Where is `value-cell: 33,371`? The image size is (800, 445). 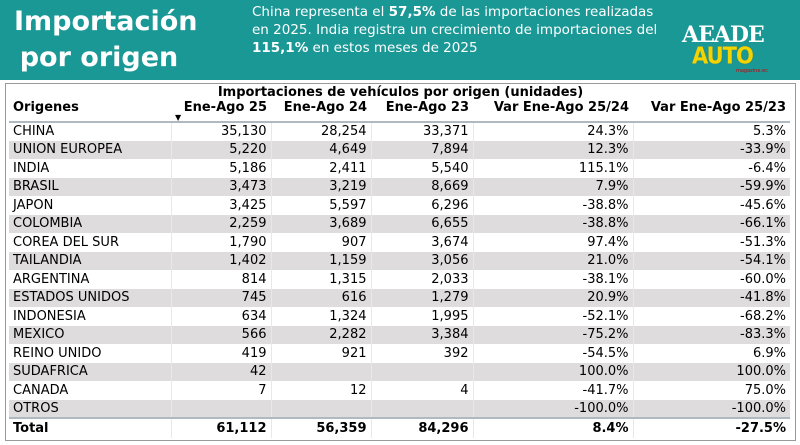 value-cell: 33,371 is located at coordinates (421, 131).